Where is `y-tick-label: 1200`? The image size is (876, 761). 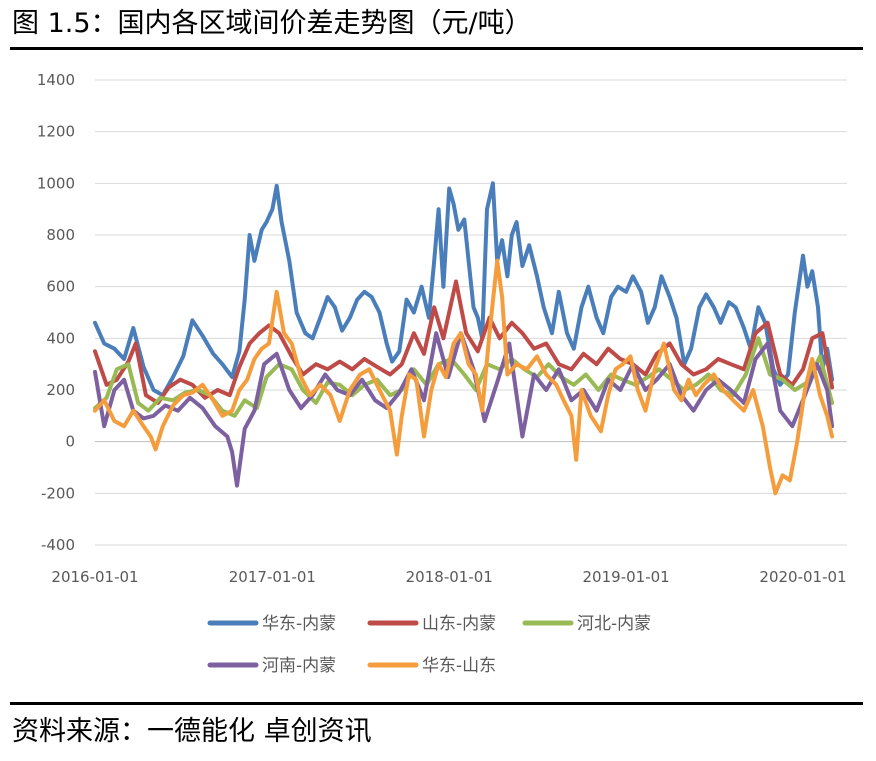
y-tick-label: 1200 is located at coordinates (56, 132).